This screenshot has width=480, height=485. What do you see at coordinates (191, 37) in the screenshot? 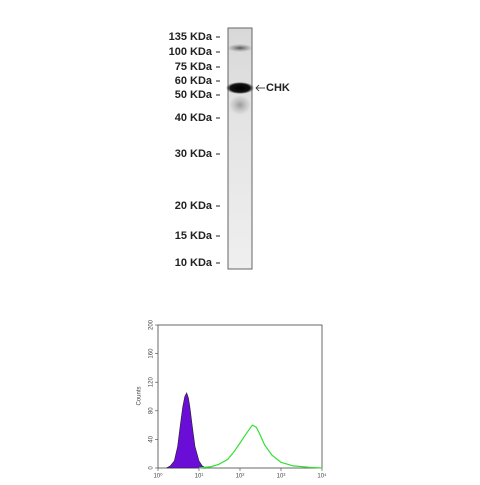
I see `marker-label: 135 KDa` at bounding box center [191, 37].